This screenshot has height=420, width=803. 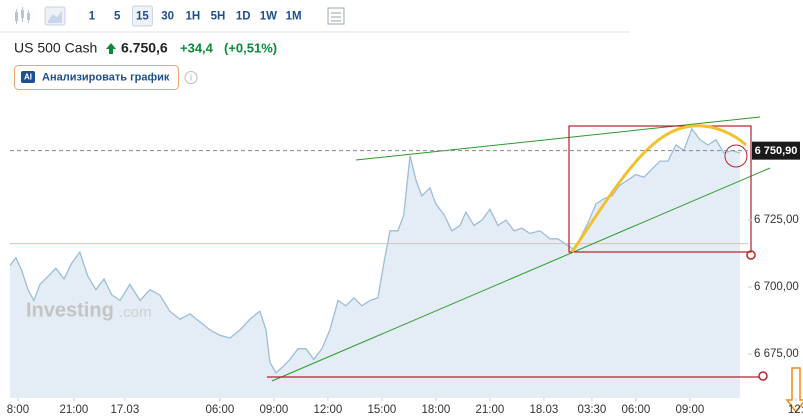 I want to click on interval-button: 15, so click(x=142, y=17).